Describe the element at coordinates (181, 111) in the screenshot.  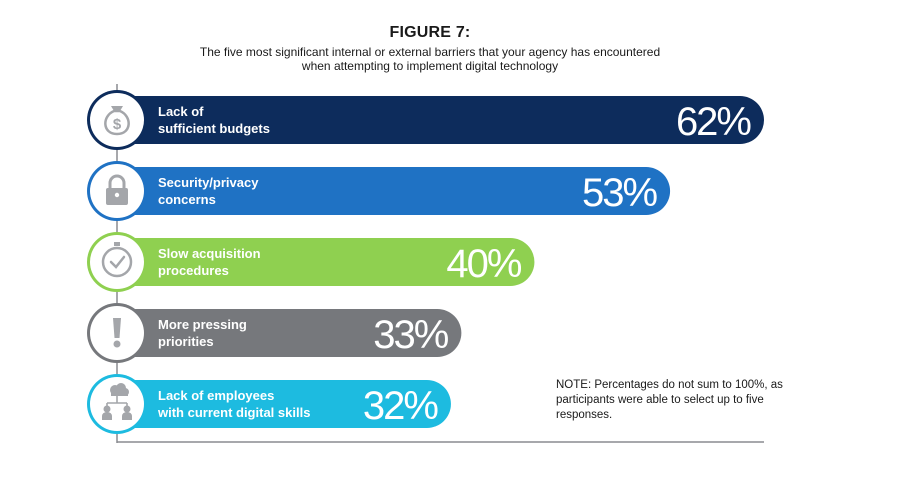
I see `bar-label-money-bag-line-1: Lack of` at that location.